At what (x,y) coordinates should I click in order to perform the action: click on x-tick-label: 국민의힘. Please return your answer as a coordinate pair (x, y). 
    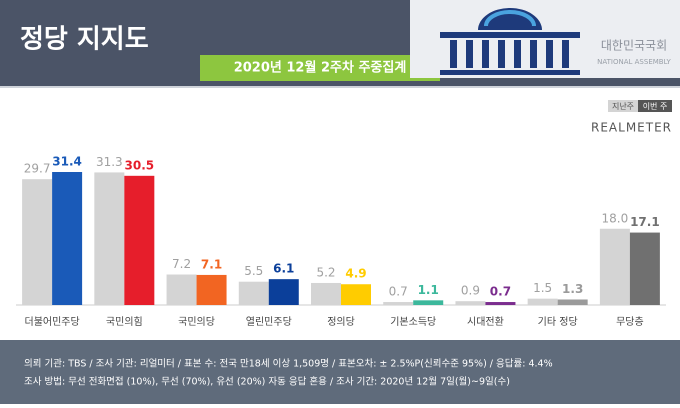
    Looking at the image, I should click on (124, 322).